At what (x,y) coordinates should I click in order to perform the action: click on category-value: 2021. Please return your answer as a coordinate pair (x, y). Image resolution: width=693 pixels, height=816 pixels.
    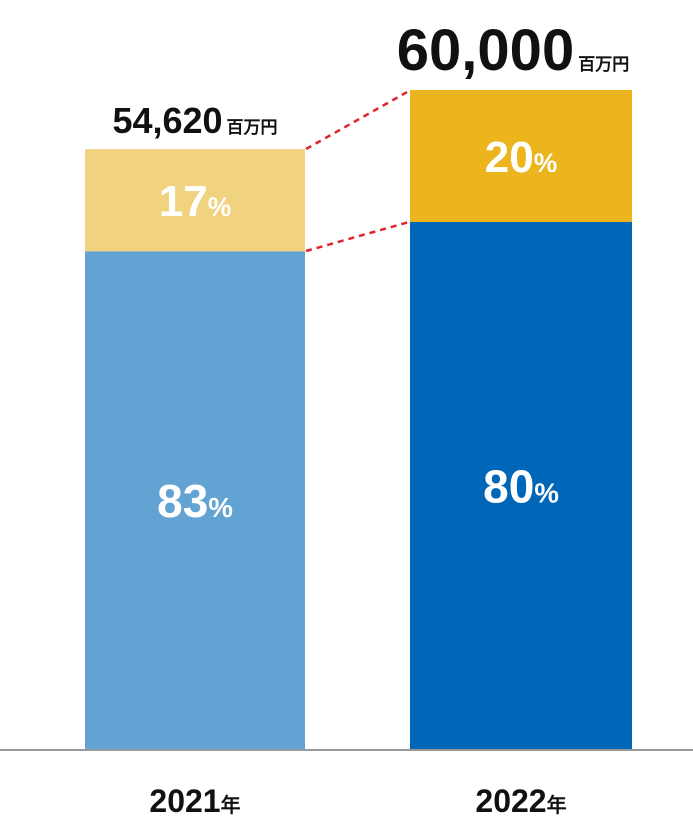
    Looking at the image, I should click on (184, 799).